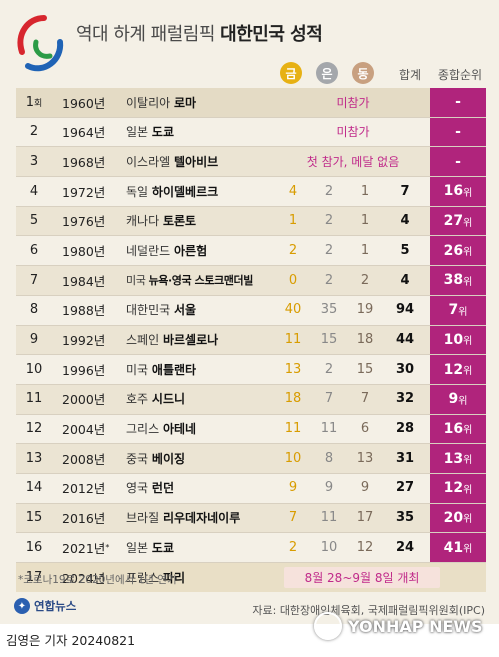 The image size is (499, 657). I want to click on edition-number: 9, so click(34, 339).